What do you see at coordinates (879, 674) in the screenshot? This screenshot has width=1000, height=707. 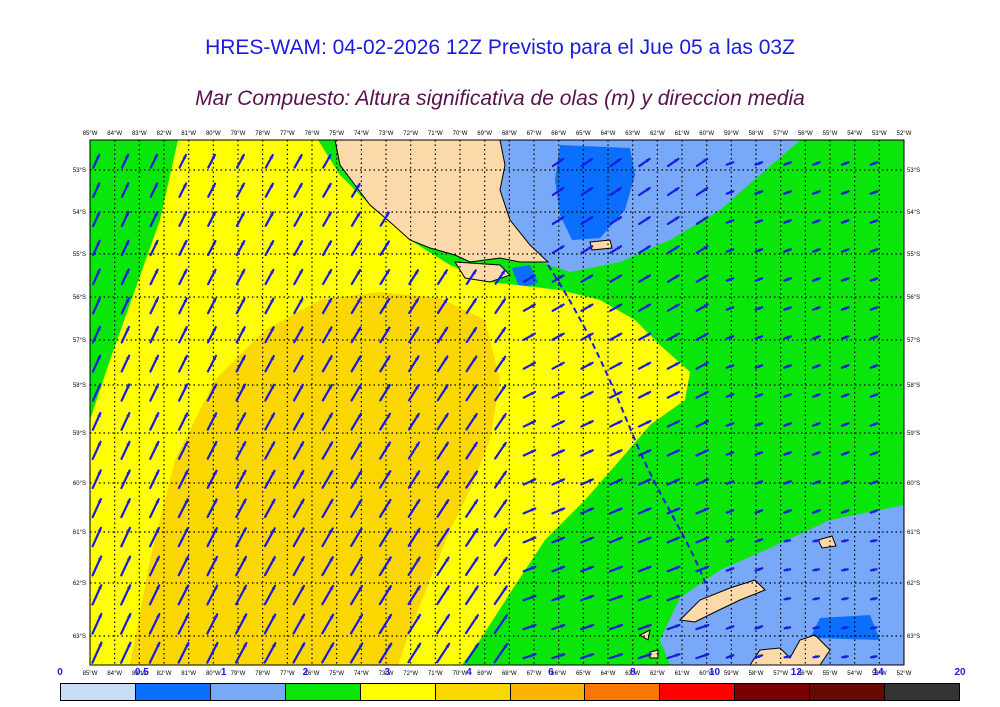 I see `longitude-label: 53°W` at bounding box center [879, 674].